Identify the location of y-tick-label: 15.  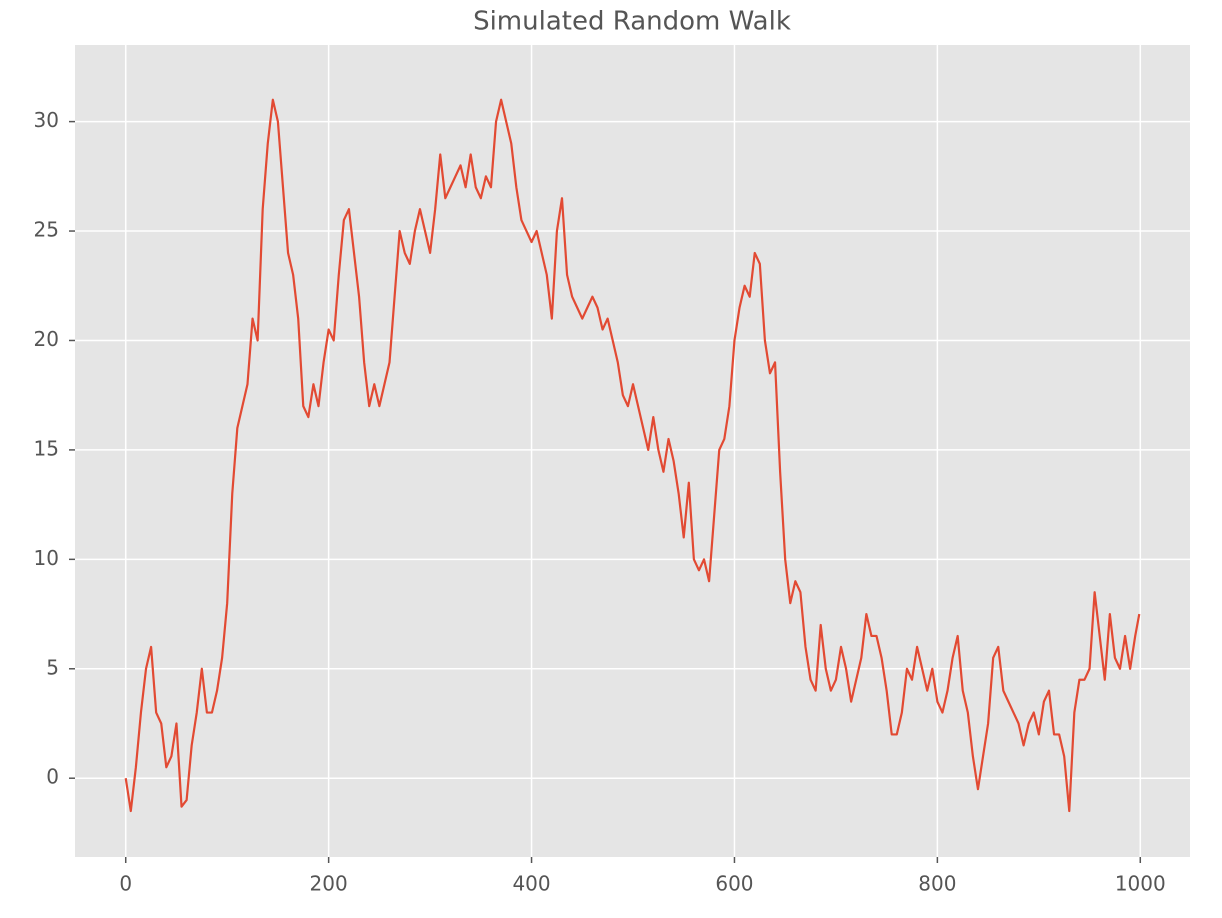
(46, 448).